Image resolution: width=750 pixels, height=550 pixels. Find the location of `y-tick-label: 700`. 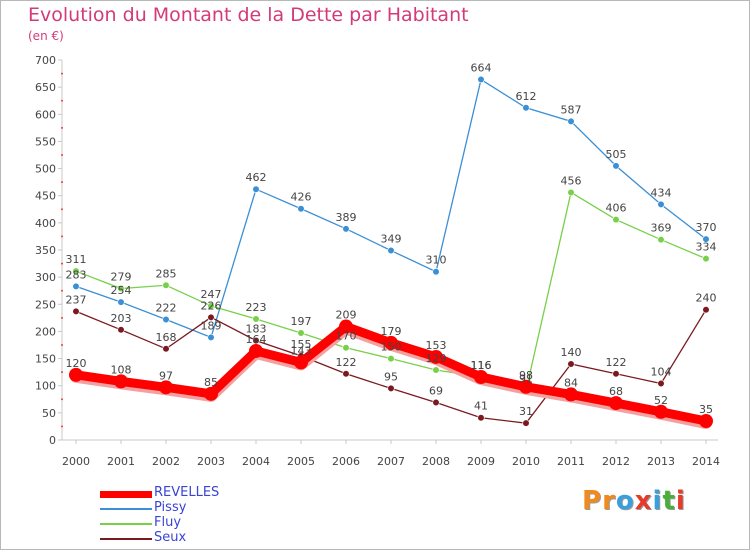

y-tick-label: 700 is located at coordinates (45, 60).